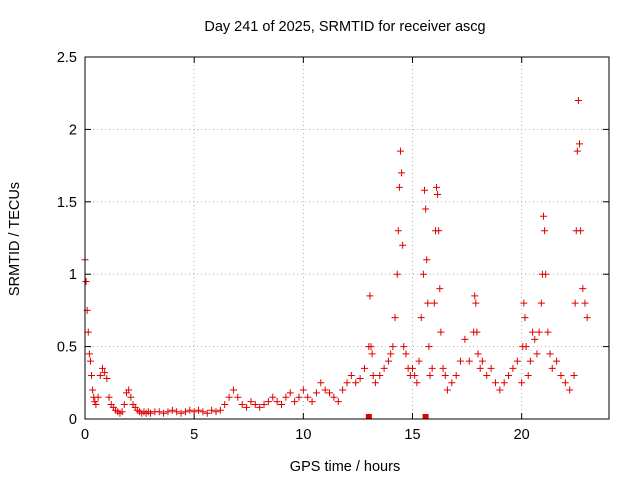  I want to click on y-tick-label: 2.5, so click(67, 58).